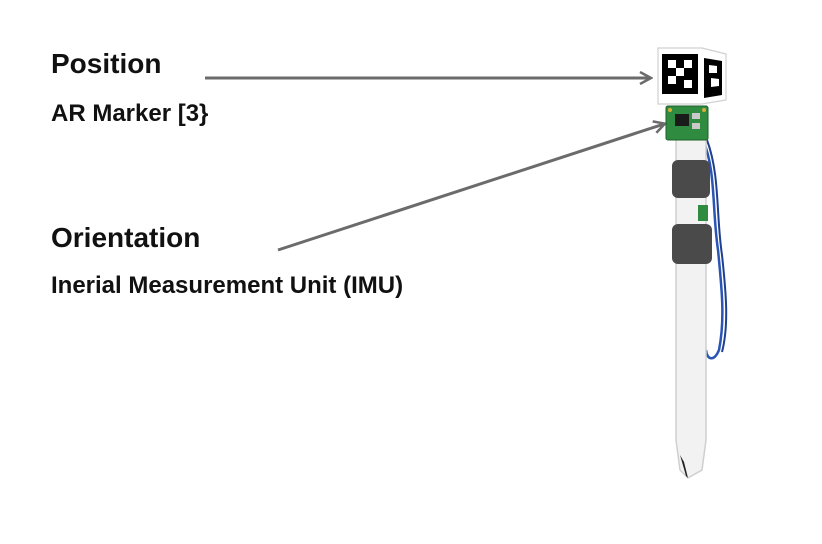 The width and height of the screenshot is (822, 544). Describe the element at coordinates (106, 63) in the screenshot. I see `position-label: Position` at that location.